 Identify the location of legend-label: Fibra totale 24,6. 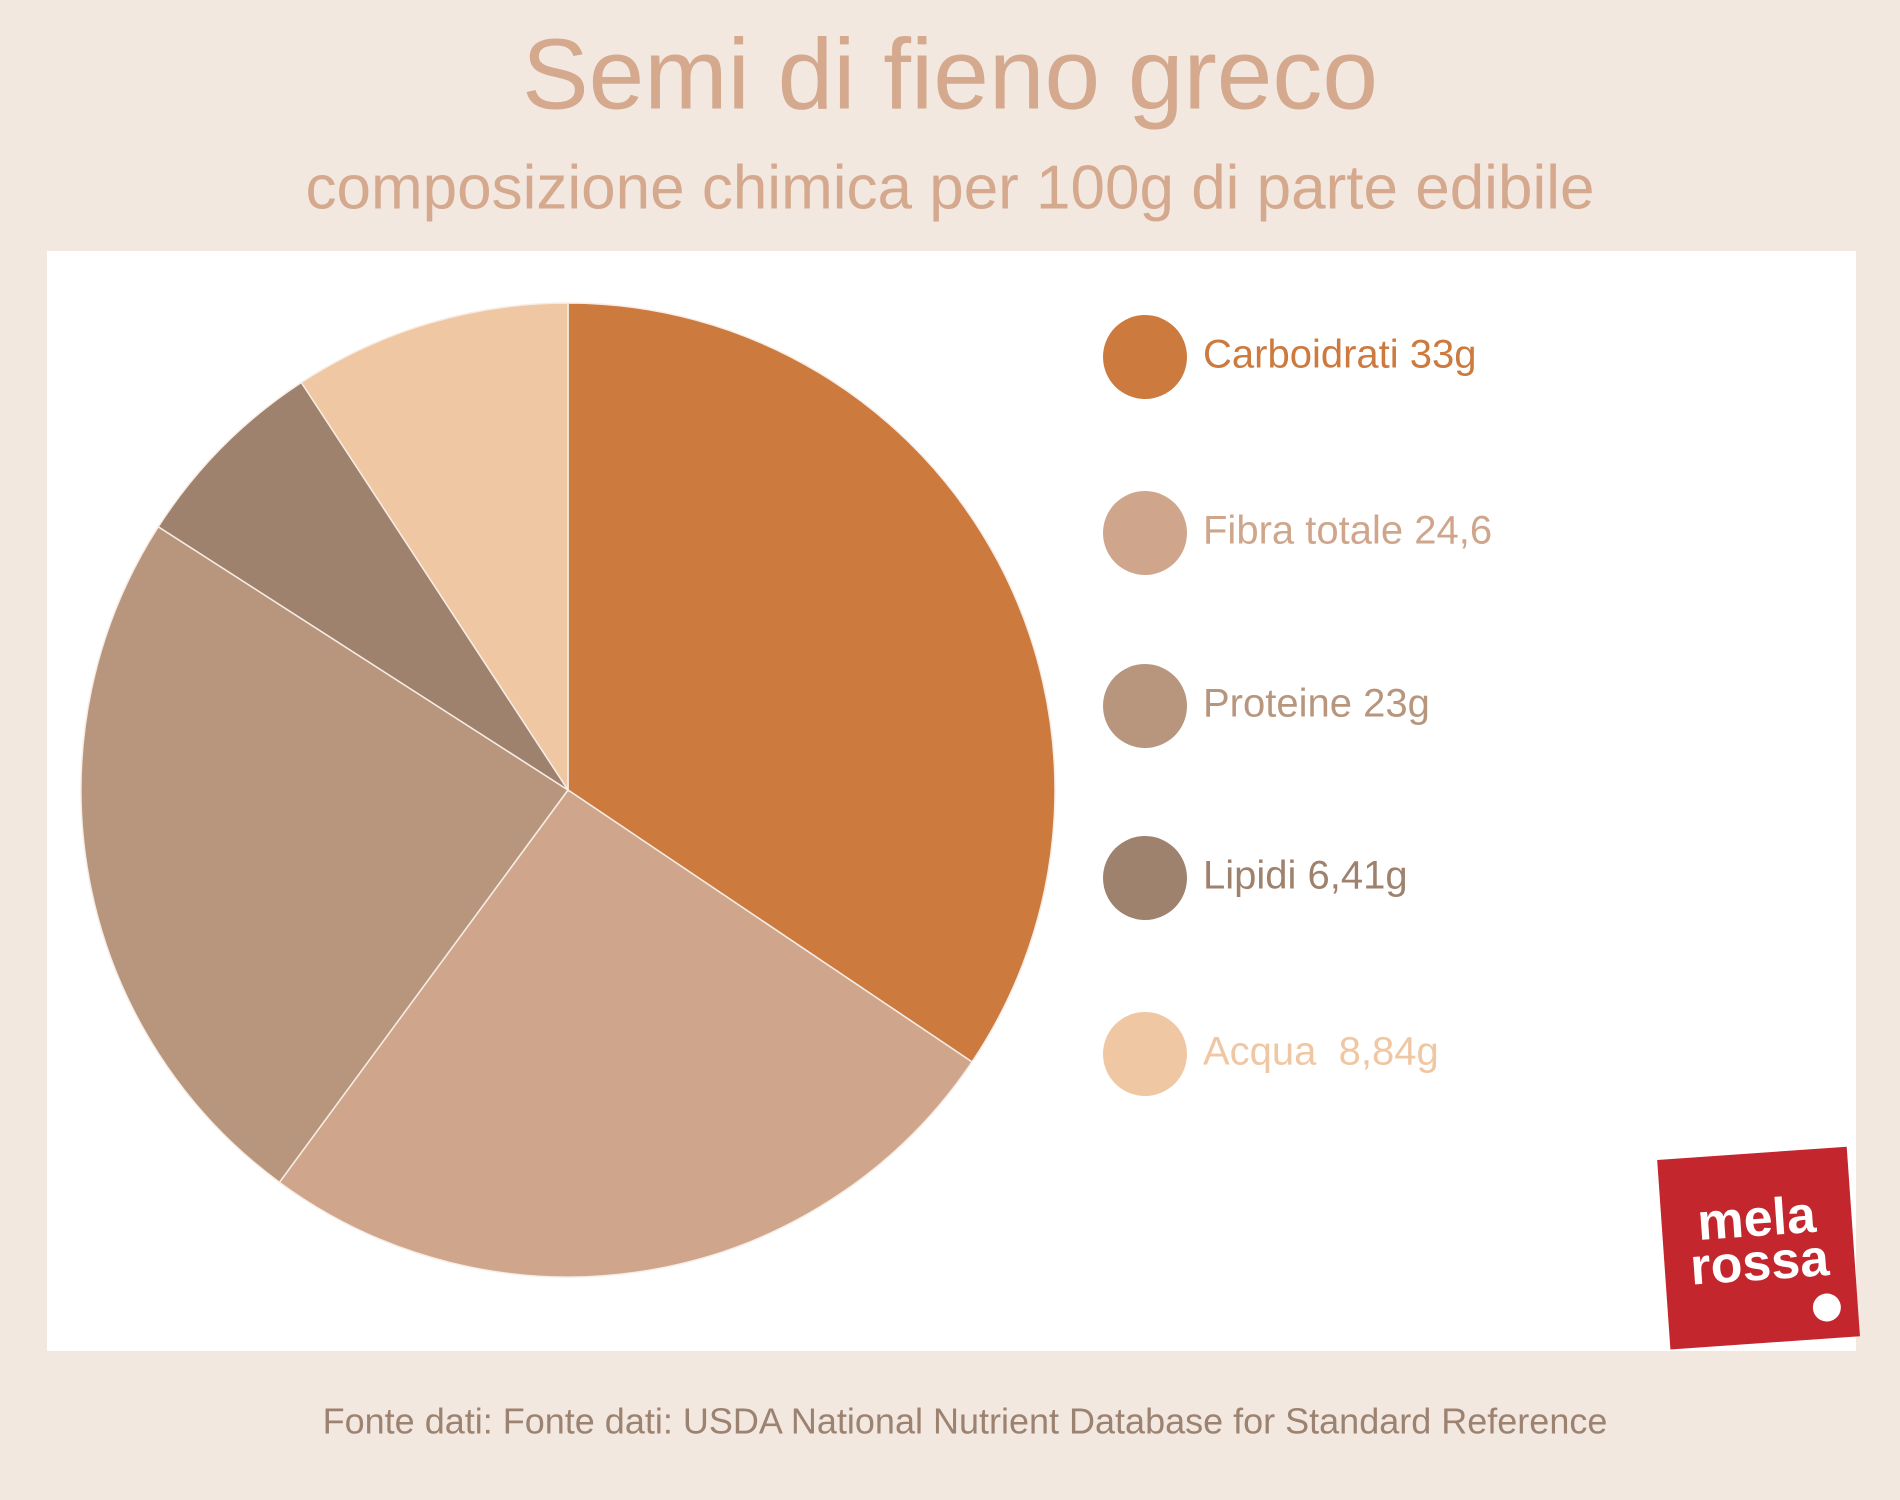
(1347, 531).